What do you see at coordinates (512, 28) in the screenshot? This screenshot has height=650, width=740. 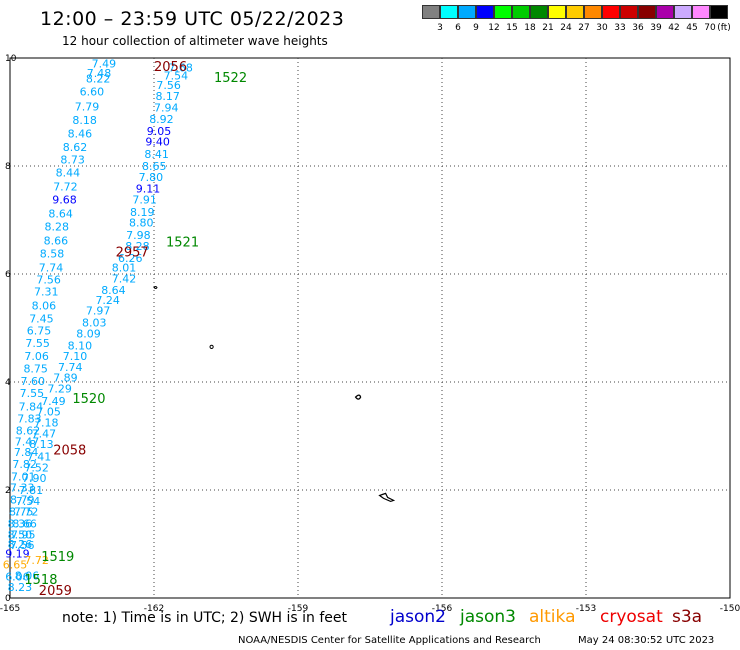 I see `scale-label: 15` at bounding box center [512, 28].